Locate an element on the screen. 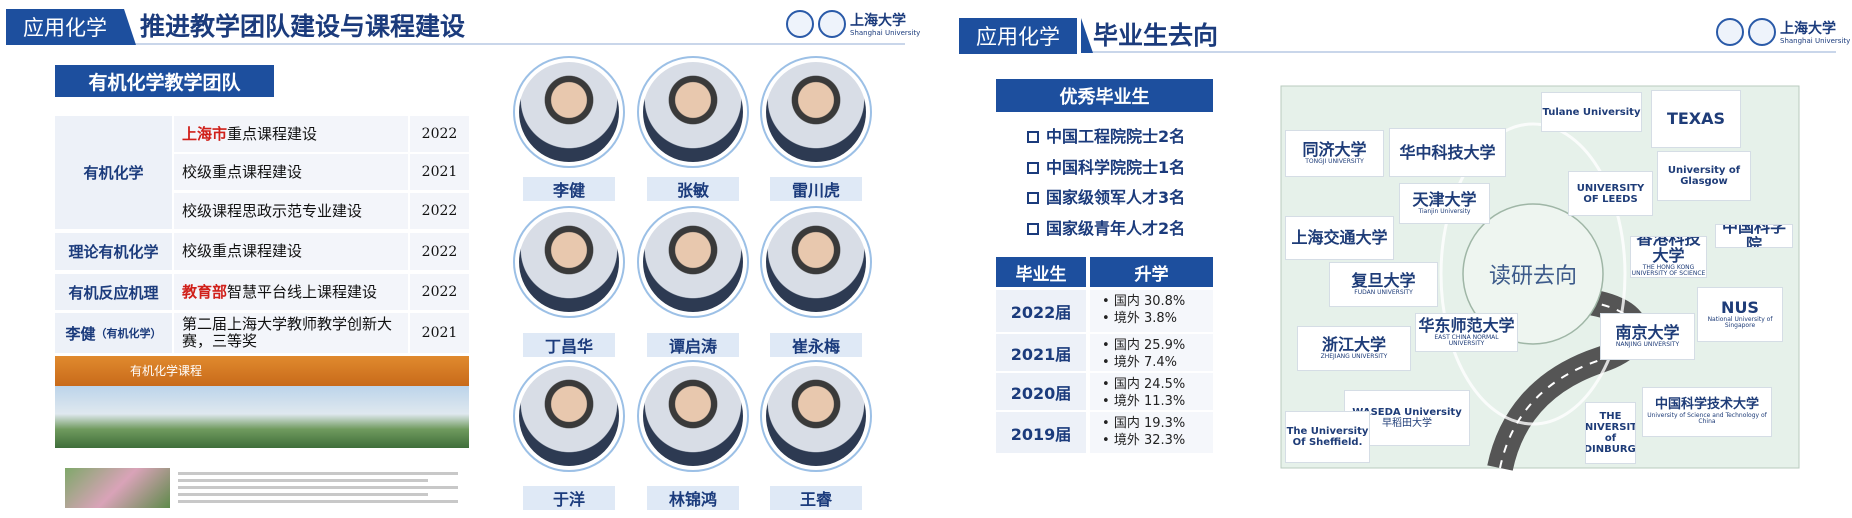 Image resolution: width=1852 pixels, height=518 pixels. table-head: 升学 is located at coordinates (1151, 272).